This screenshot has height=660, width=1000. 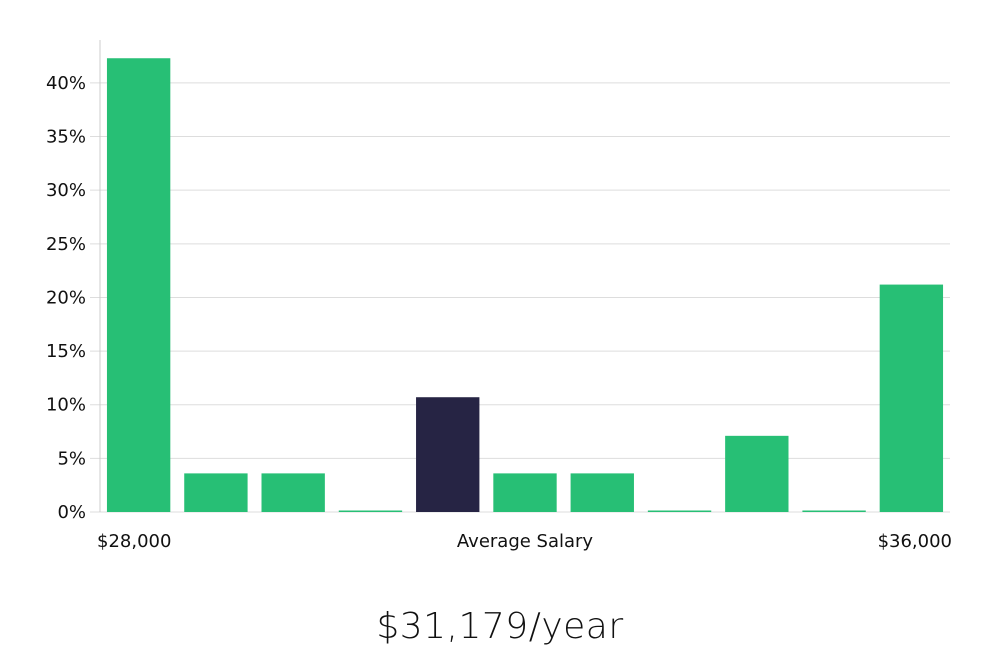 I want to click on bar-average-salary, so click(x=448, y=454).